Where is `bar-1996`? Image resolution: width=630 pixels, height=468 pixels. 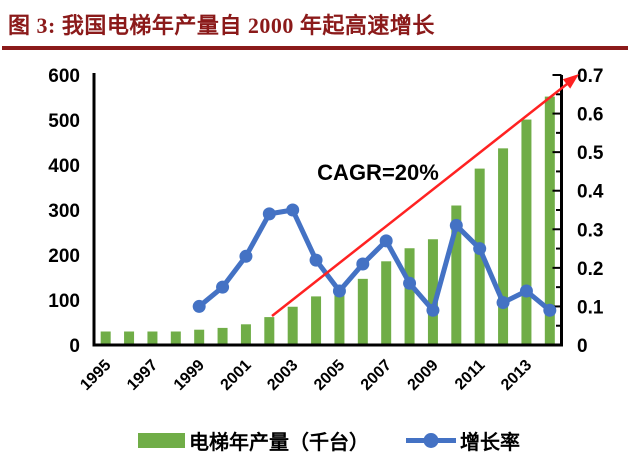 bar-1996 is located at coordinates (129, 338).